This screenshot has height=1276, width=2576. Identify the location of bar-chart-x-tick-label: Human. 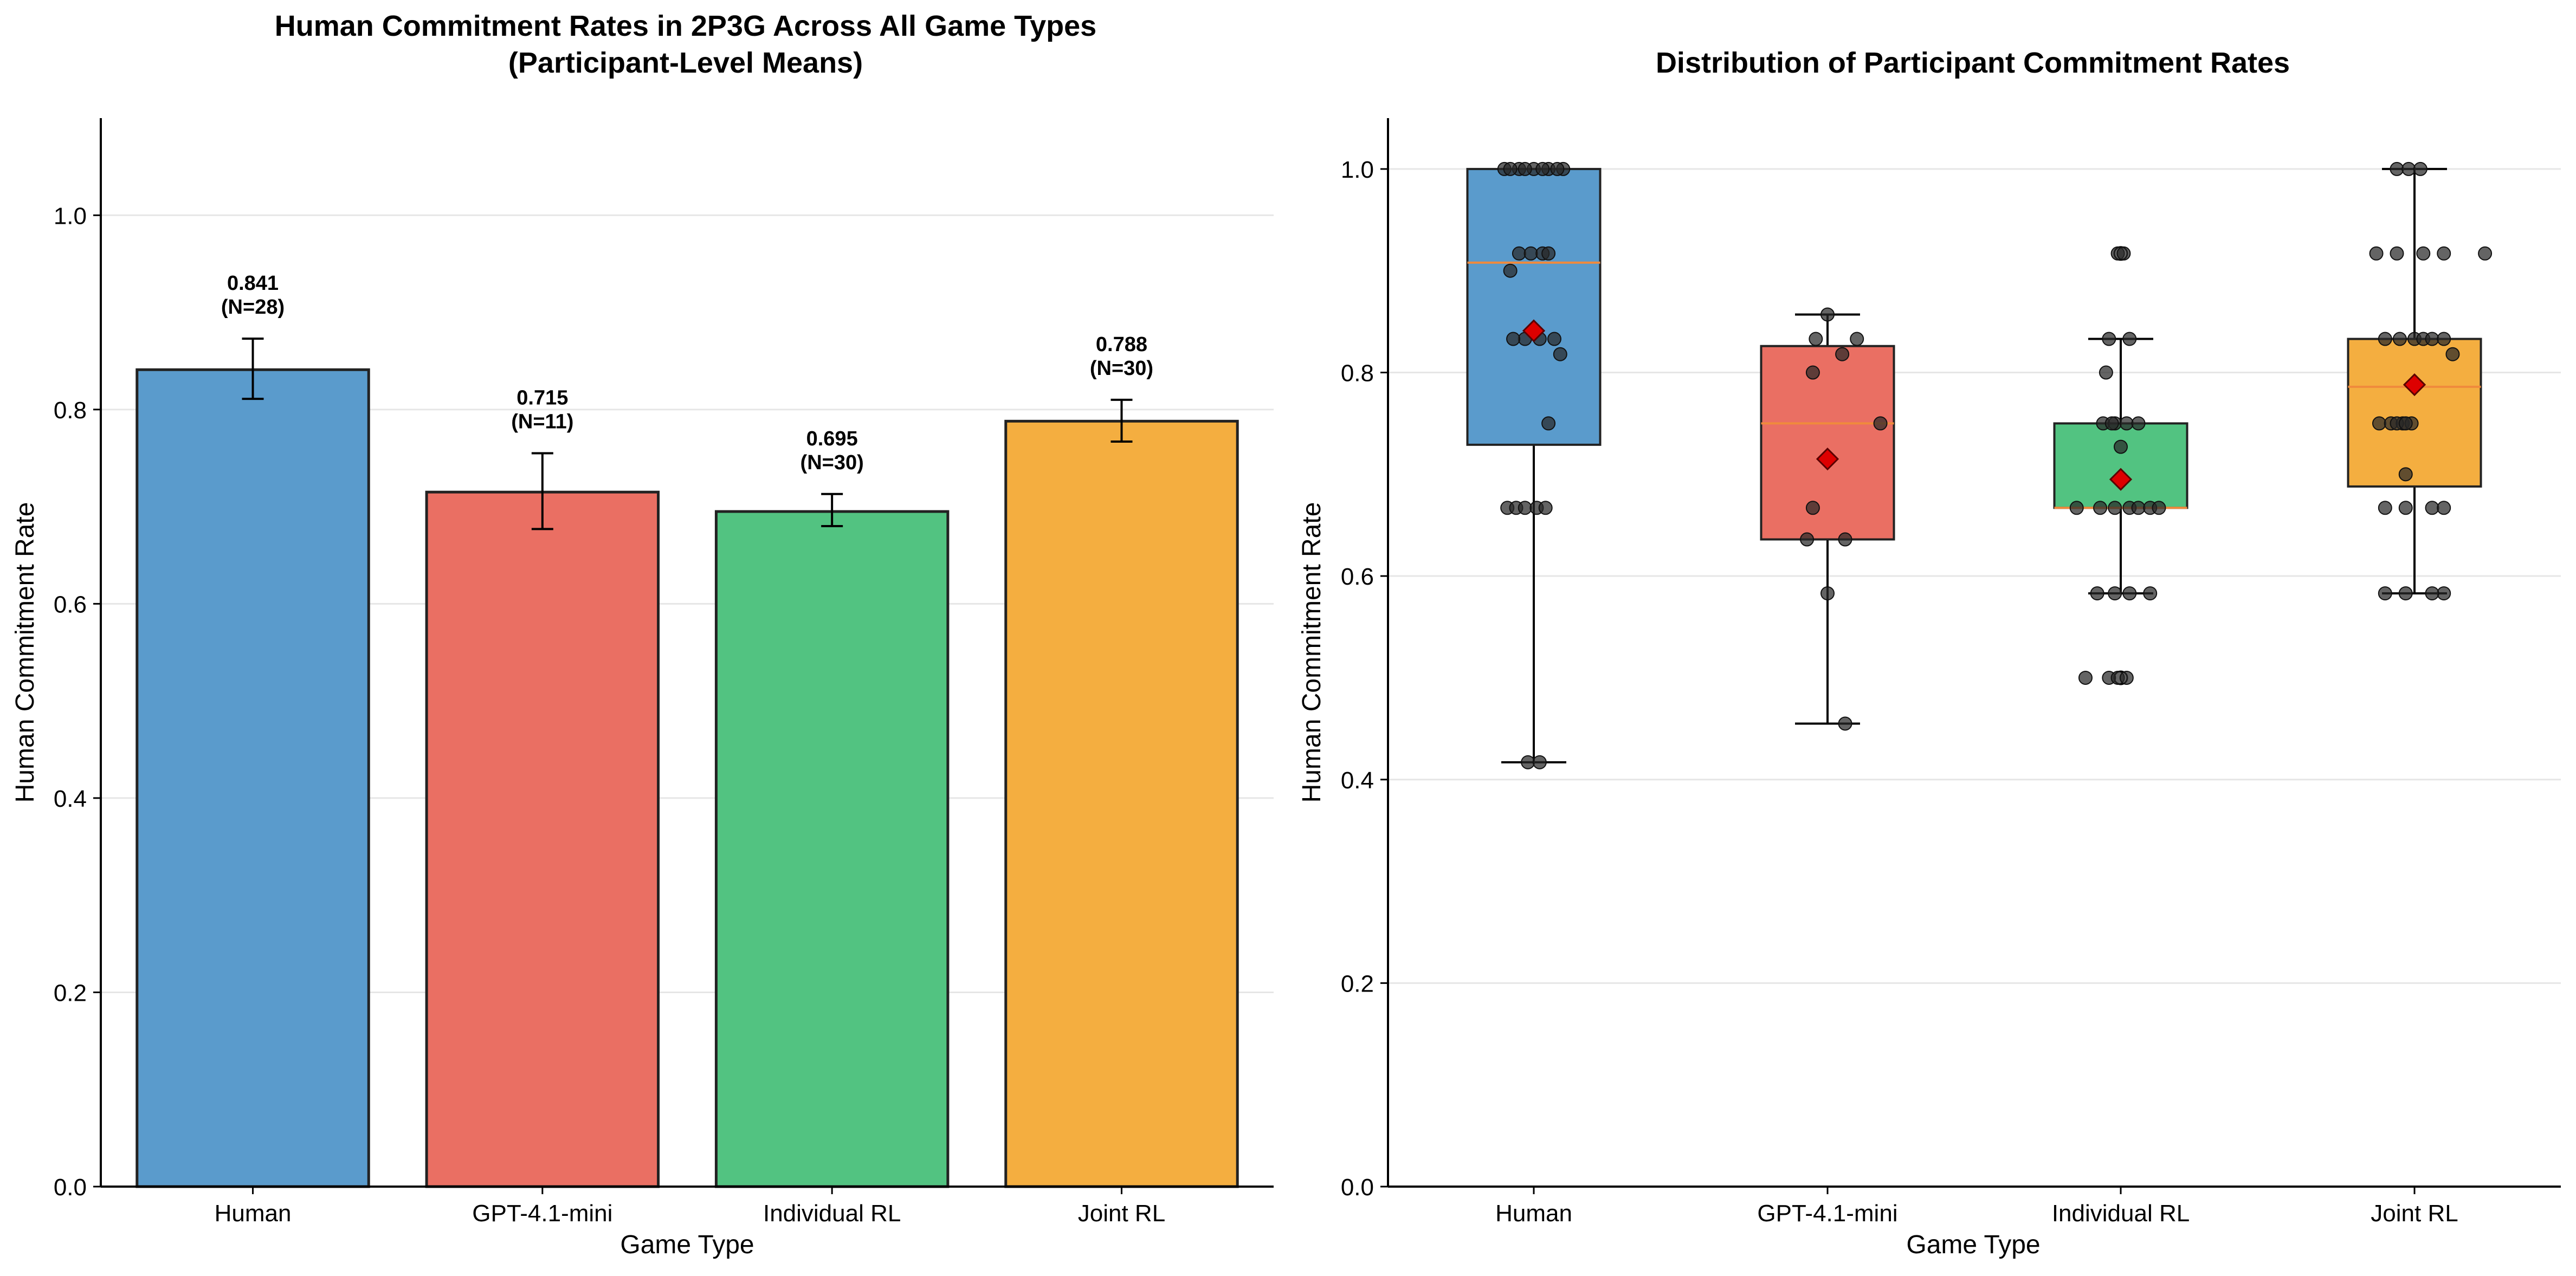
(253, 1213).